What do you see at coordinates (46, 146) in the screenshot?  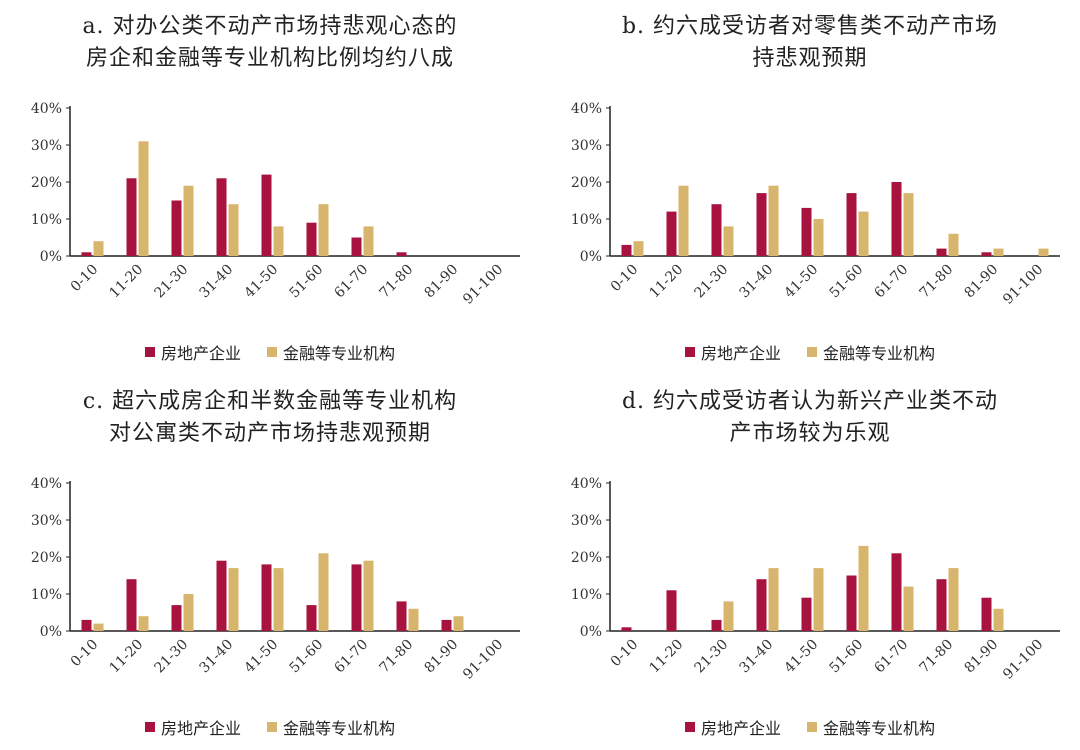 I see `y-tick-label: 30%` at bounding box center [46, 146].